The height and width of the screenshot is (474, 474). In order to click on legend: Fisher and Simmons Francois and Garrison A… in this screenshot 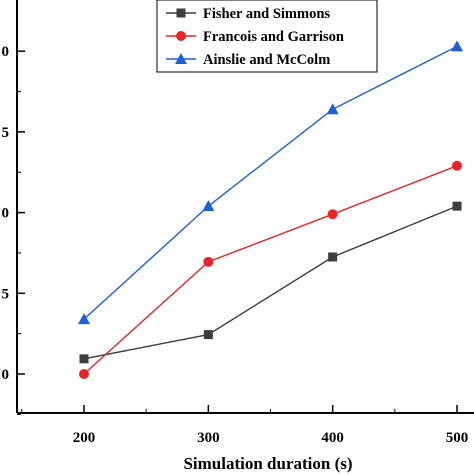, I will do `click(267, 36)`.